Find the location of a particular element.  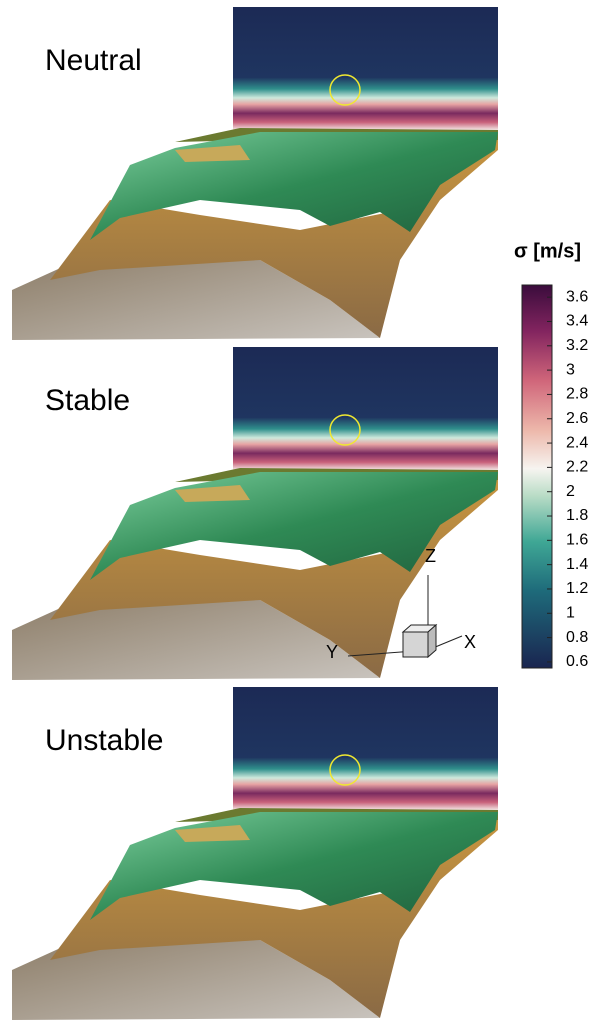

panel-label: Neutral is located at coordinates (93, 60).